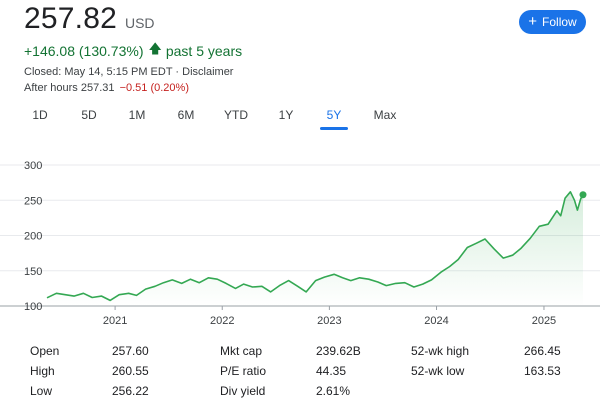 This screenshot has height=408, width=600. What do you see at coordinates (241, 351) in the screenshot?
I see `stat-mktcap-label: Mkt cap` at bounding box center [241, 351].